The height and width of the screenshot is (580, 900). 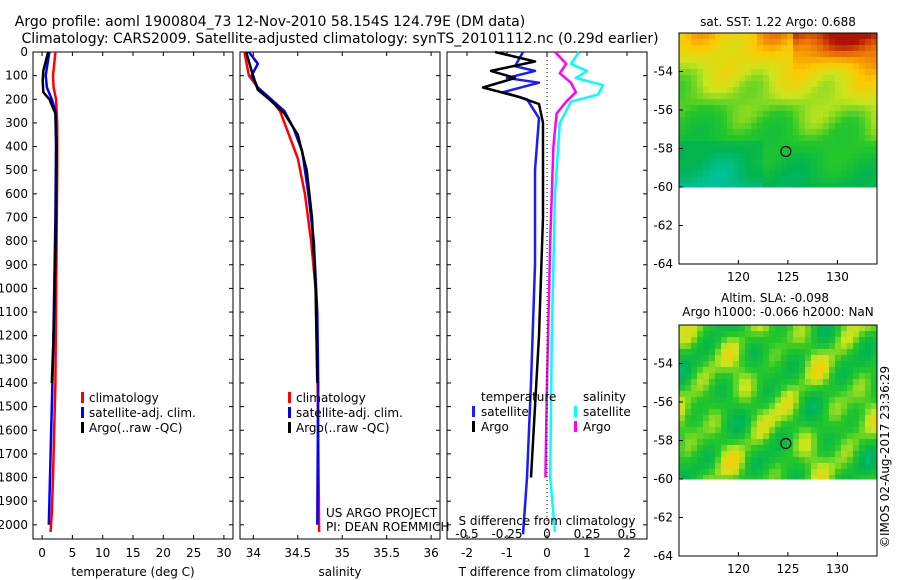 I want to click on lat-tick-label: -64, so click(x=663, y=264).